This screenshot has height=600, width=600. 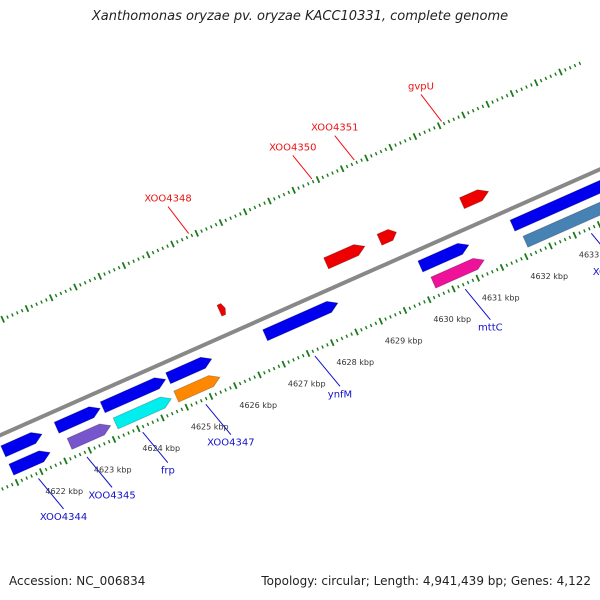 What do you see at coordinates (307, 383) in the screenshot?
I see `kbp-label: 4627 kbp` at bounding box center [307, 383].